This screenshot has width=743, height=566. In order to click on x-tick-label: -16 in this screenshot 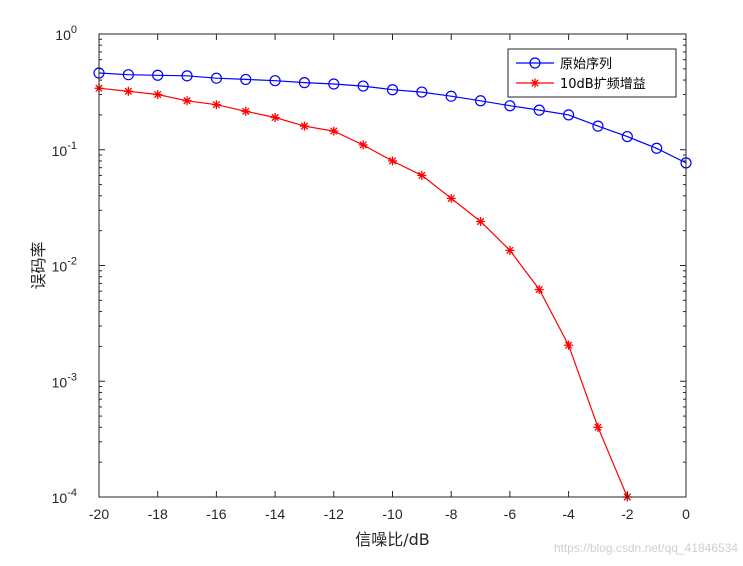, I will do `click(216, 514)`.